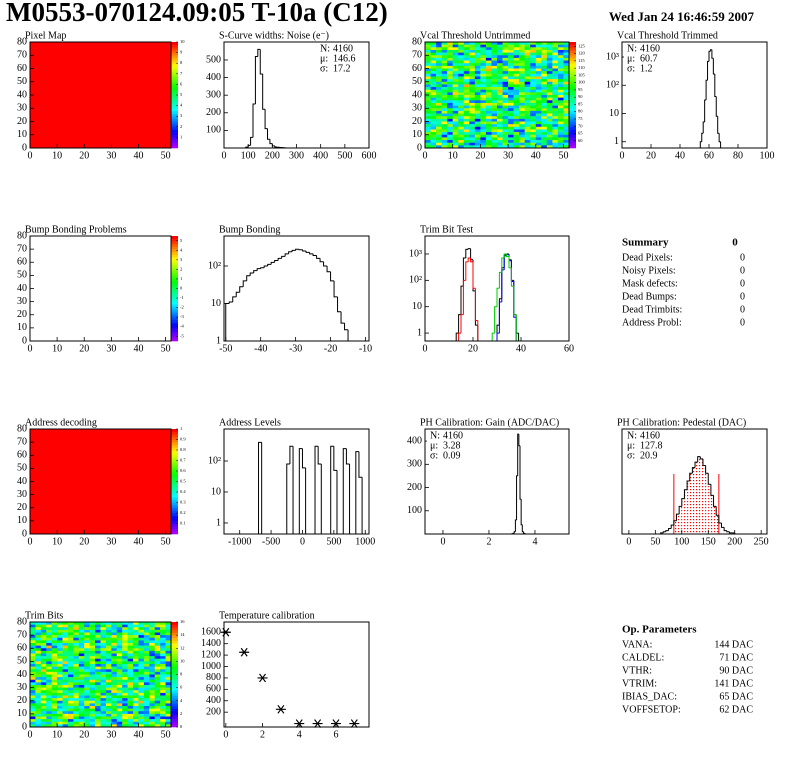 This screenshot has height=772, width=796. I want to click on x-tick-label: 20, so click(473, 348).